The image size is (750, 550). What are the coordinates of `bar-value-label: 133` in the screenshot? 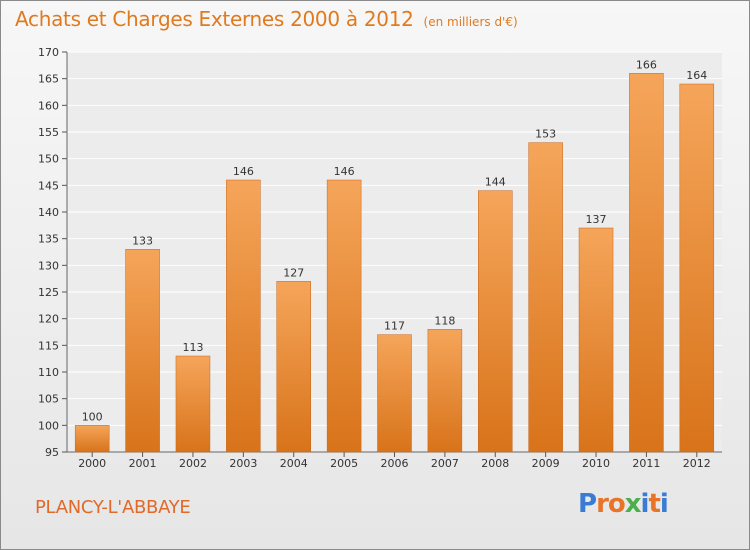 It's located at (142, 240).